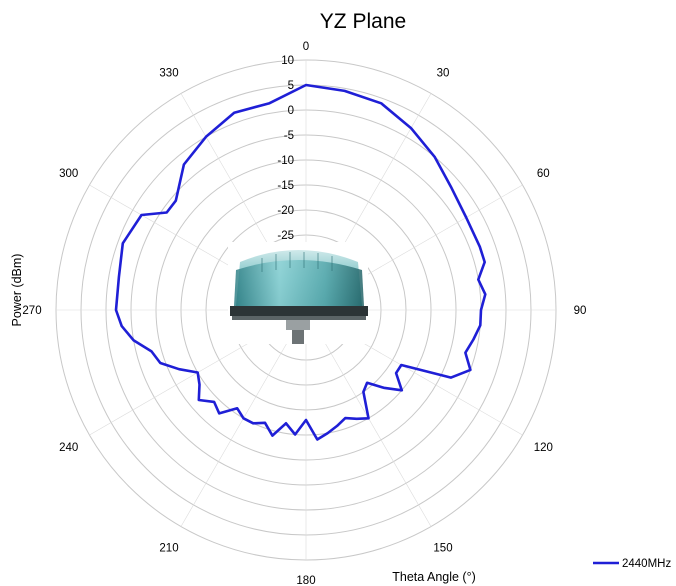 The width and height of the screenshot is (676, 586). I want to click on legend-label: 2440MHz, so click(646, 564).